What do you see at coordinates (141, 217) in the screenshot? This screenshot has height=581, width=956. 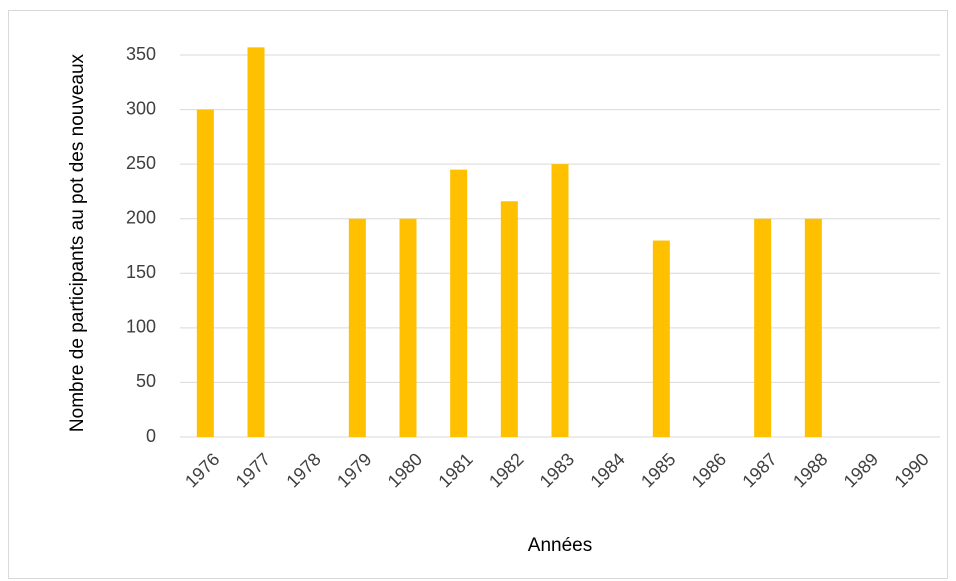 I see `y-tick-label: 200` at bounding box center [141, 217].